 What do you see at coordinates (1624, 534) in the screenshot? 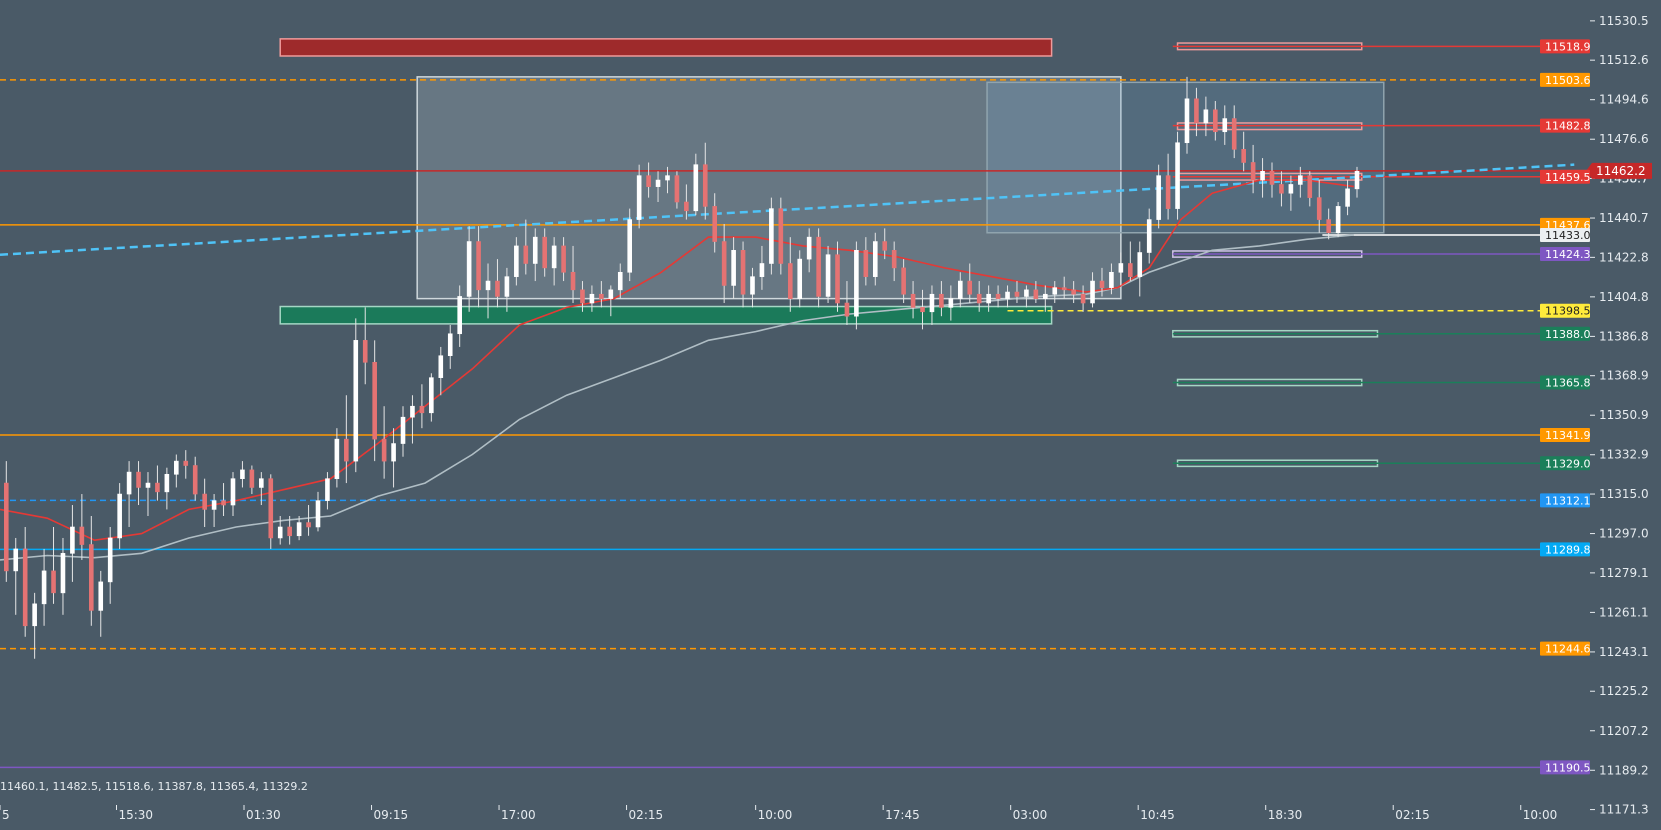
I see `y-tick-label-13: 11297.0` at bounding box center [1624, 534].